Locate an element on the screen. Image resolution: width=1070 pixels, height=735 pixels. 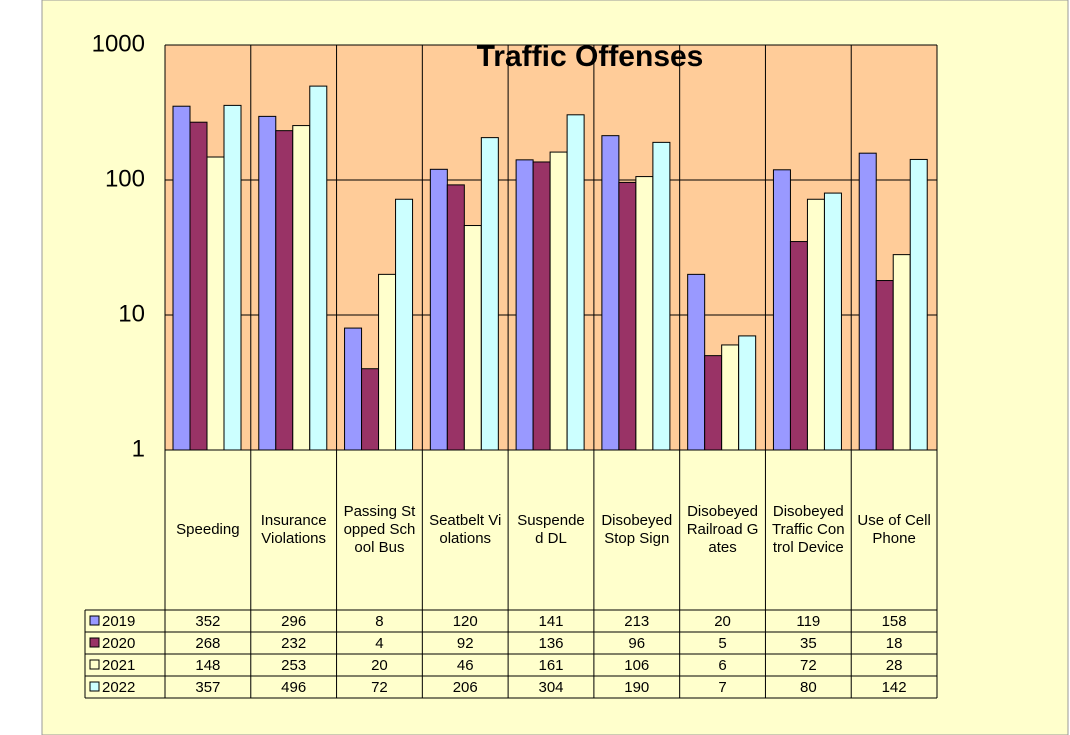
table-value: 148 is located at coordinates (207, 665).